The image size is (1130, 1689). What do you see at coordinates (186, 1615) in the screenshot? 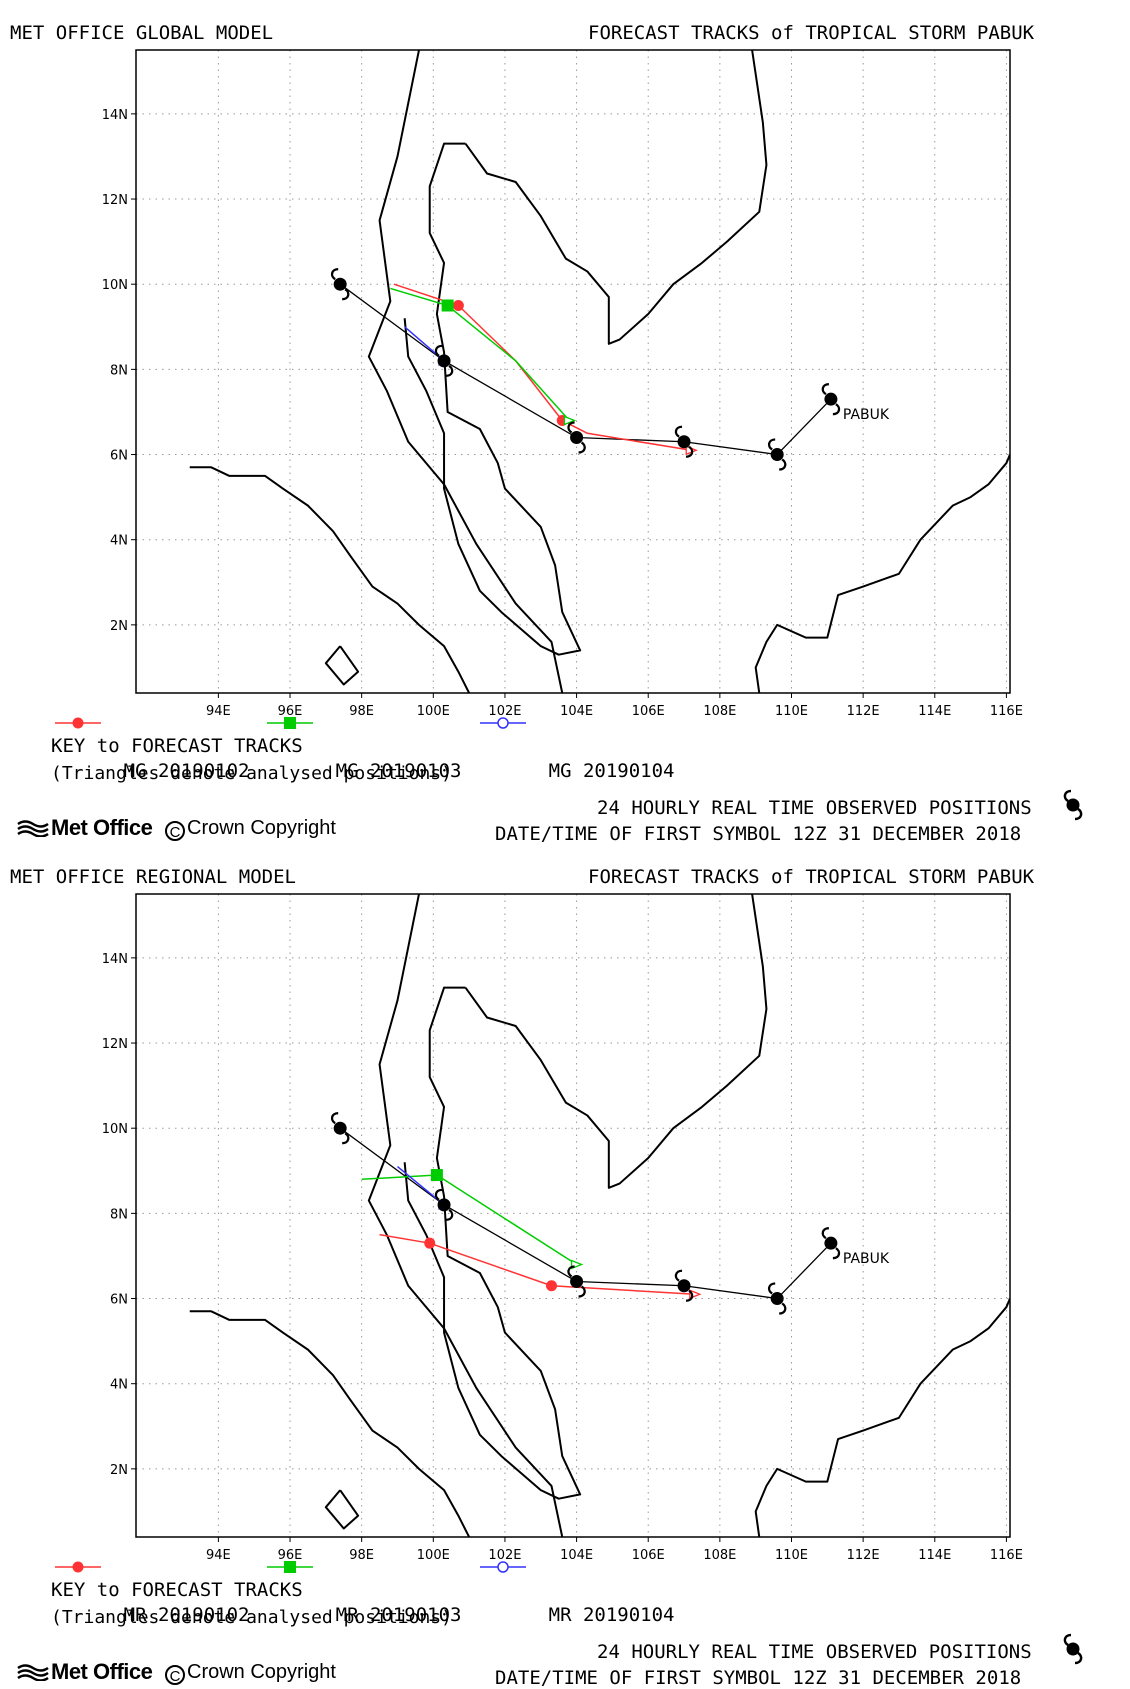
I see `legend-label: MR 20190102` at bounding box center [186, 1615].